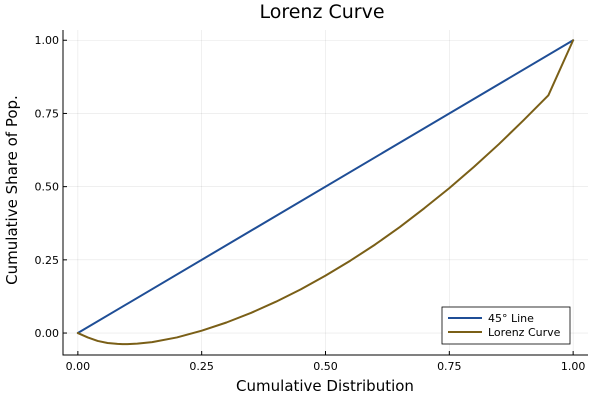  What do you see at coordinates (573, 366) in the screenshot?
I see `x-tick-label: 1.00` at bounding box center [573, 366].